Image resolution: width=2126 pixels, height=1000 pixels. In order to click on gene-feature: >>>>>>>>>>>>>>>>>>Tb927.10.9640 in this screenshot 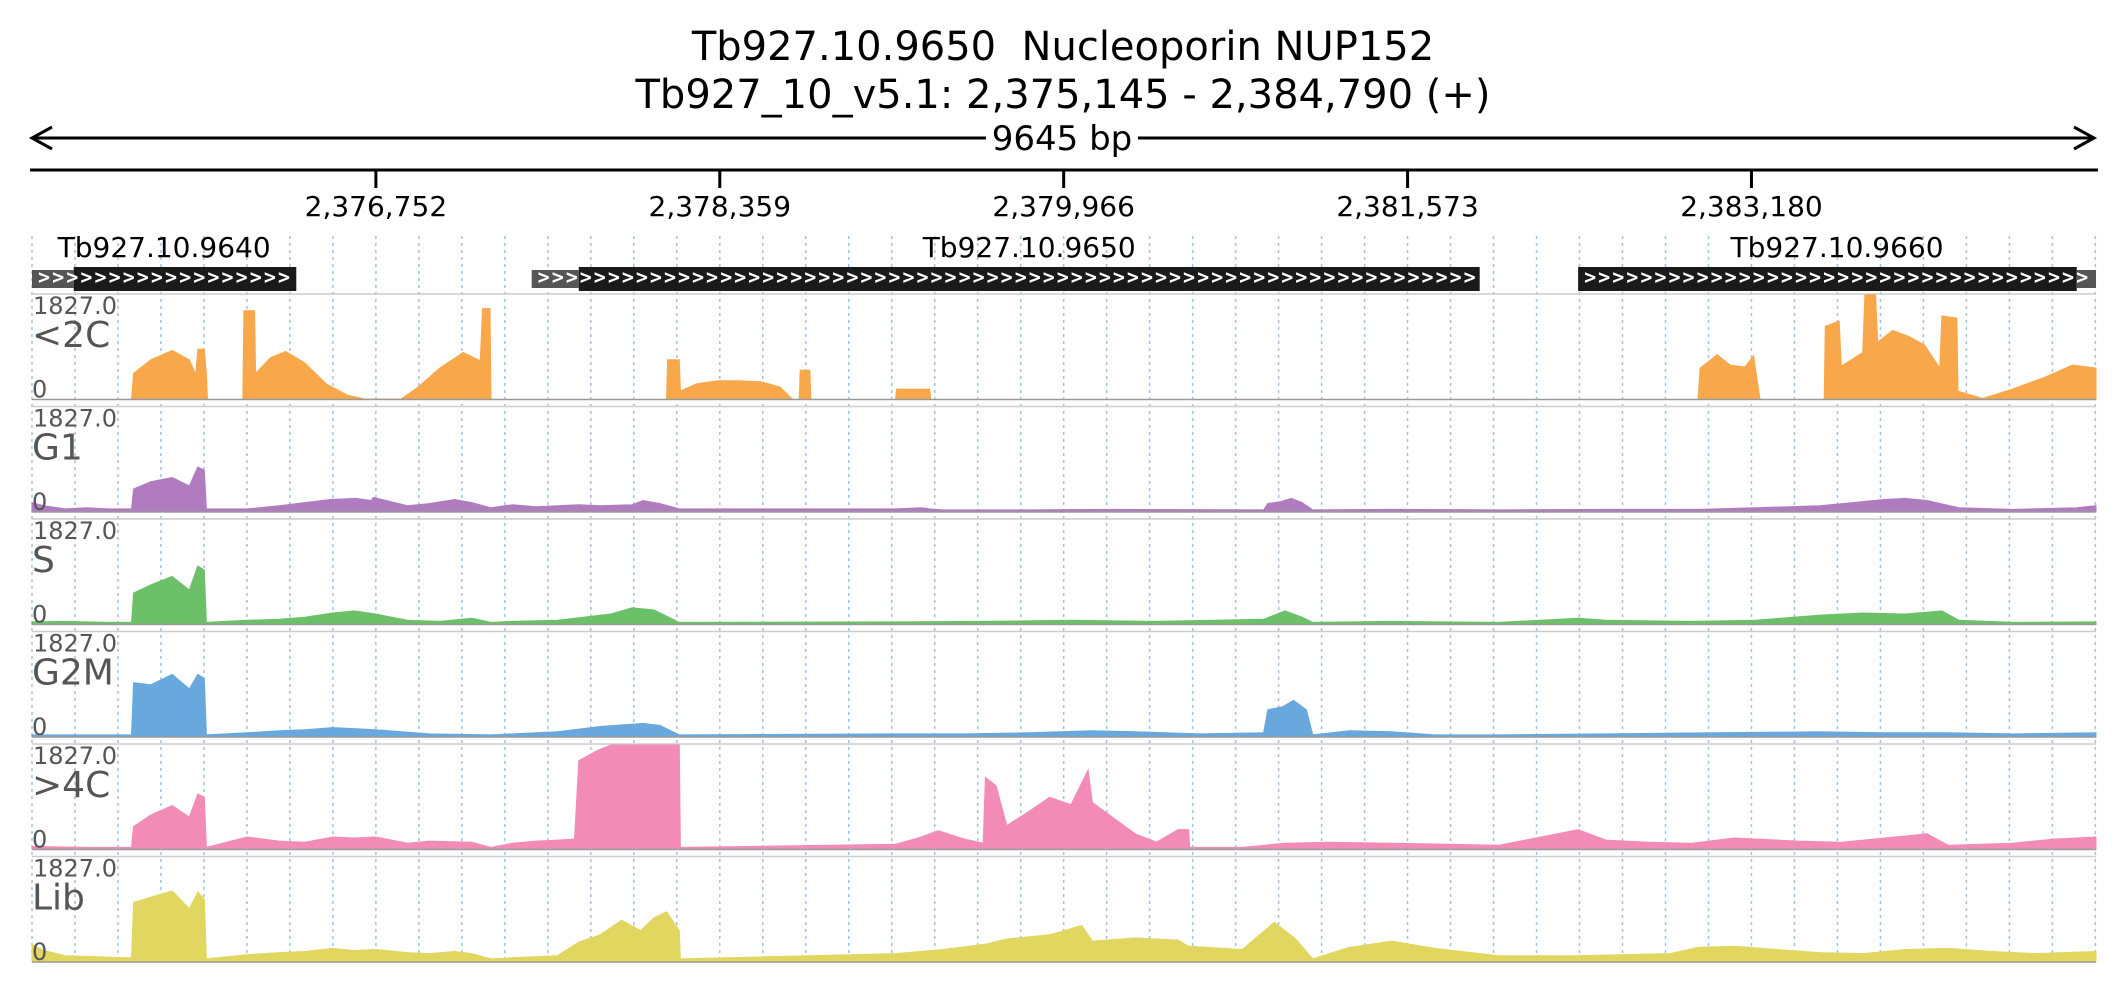, I will do `click(164, 261)`.